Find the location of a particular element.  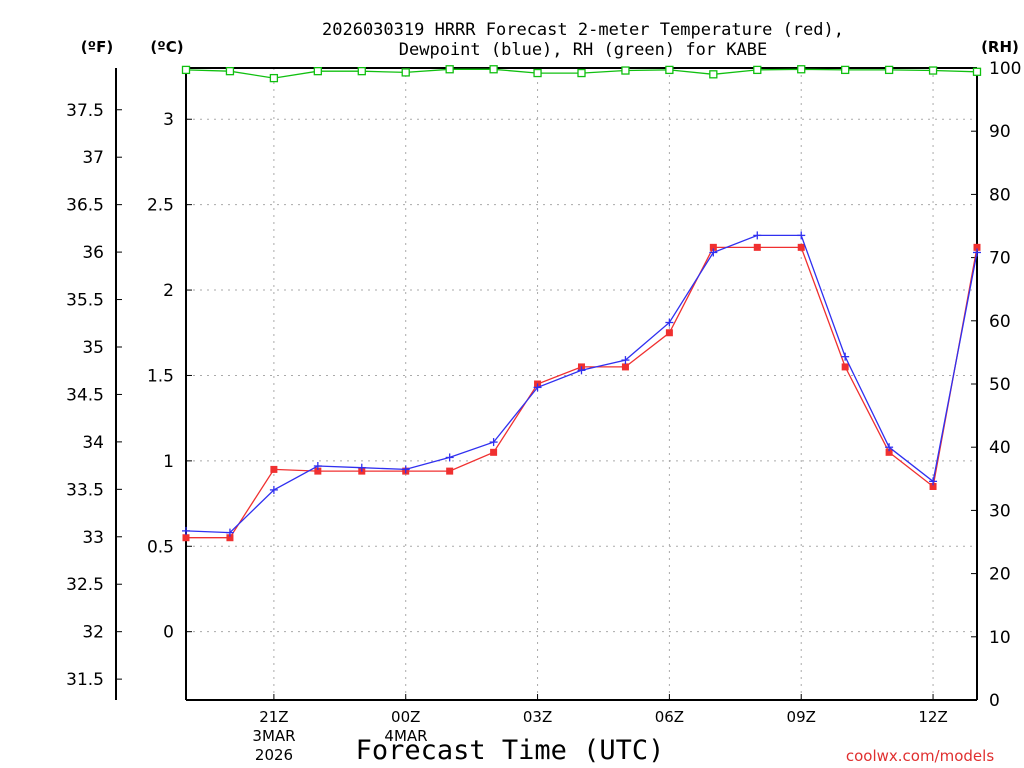

celsius-tick-label: 3 is located at coordinates (168, 120).